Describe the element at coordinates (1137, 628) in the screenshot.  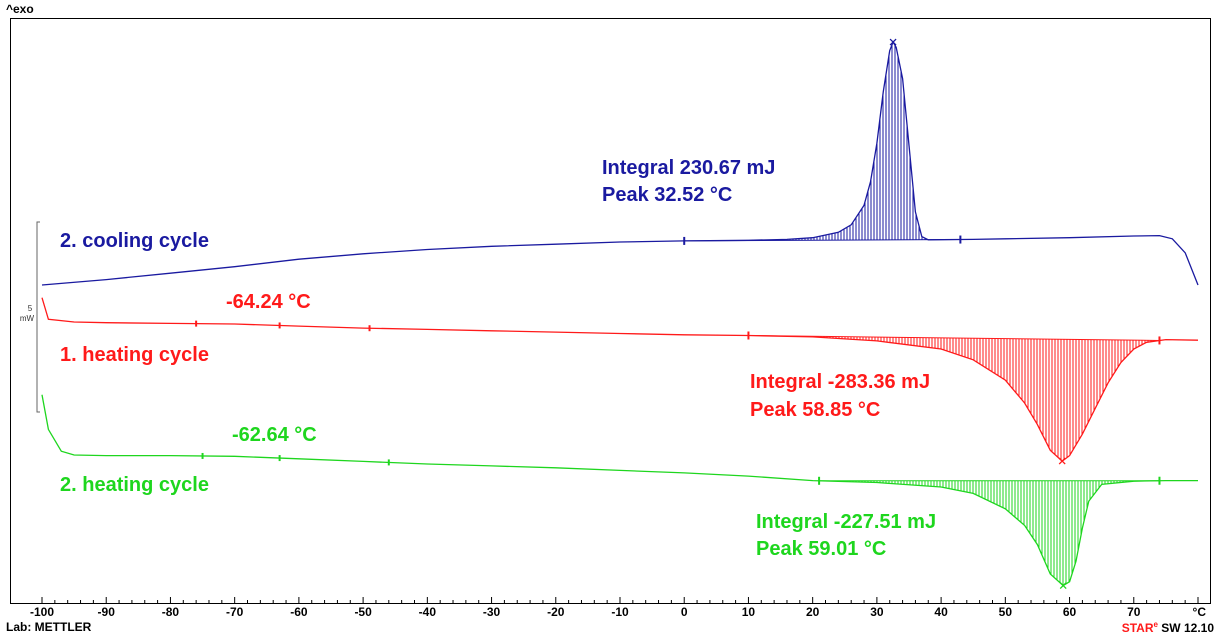
I see `software-prefix: STAR` at that location.